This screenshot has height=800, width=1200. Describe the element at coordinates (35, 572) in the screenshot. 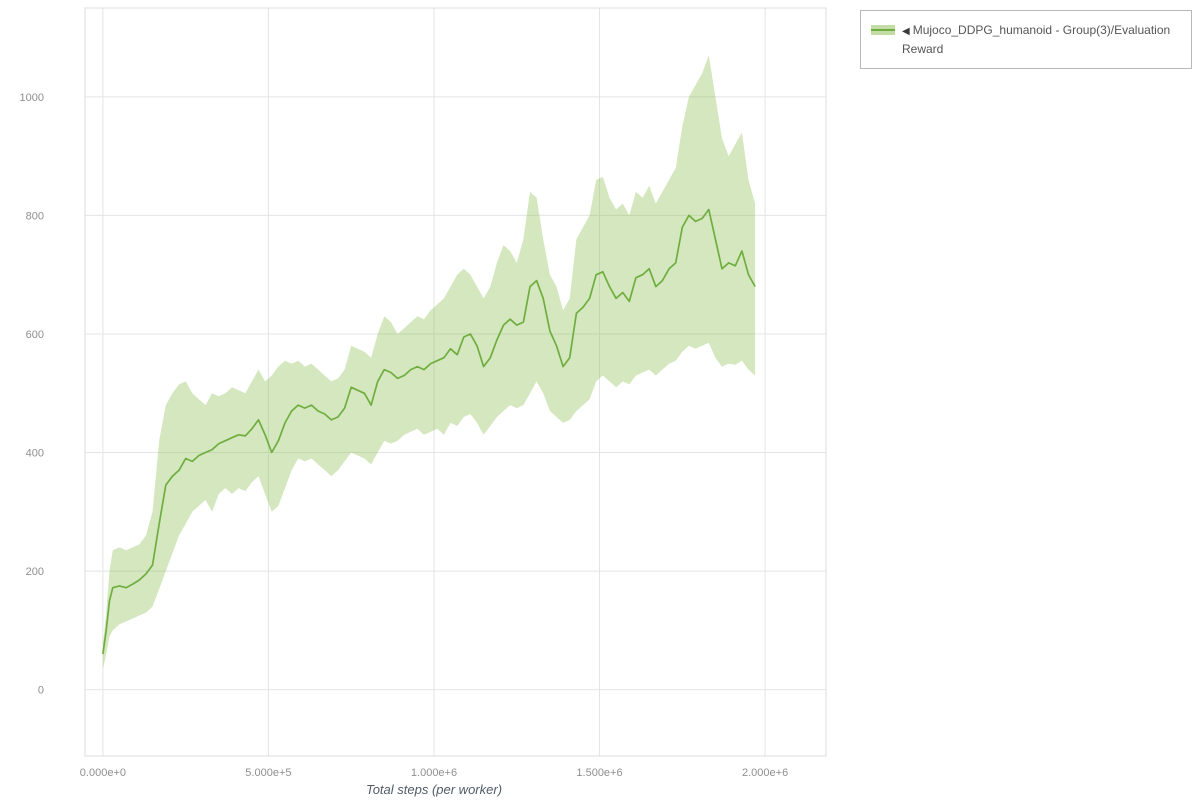

I see `y-tick-label: 200` at that location.